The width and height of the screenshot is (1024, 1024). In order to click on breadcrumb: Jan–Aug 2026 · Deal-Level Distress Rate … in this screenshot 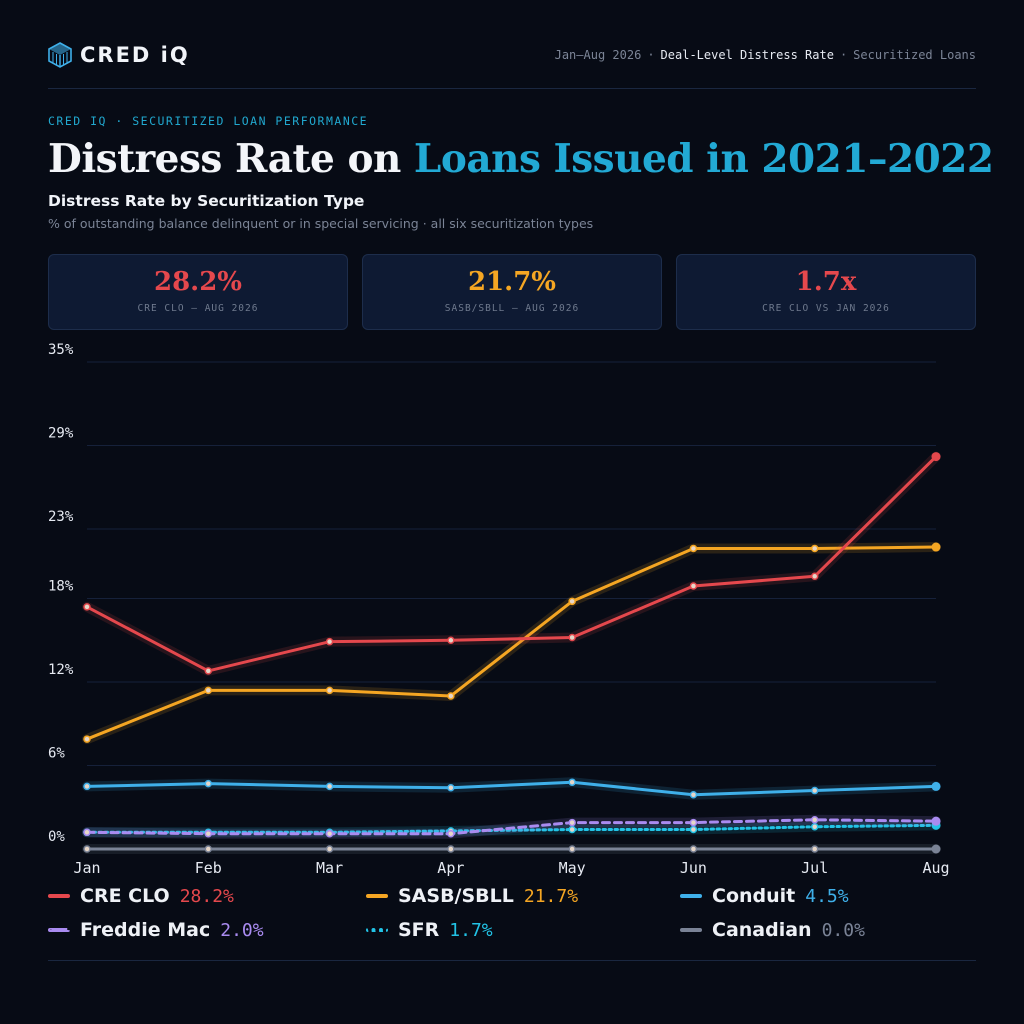, I will do `click(765, 55)`.